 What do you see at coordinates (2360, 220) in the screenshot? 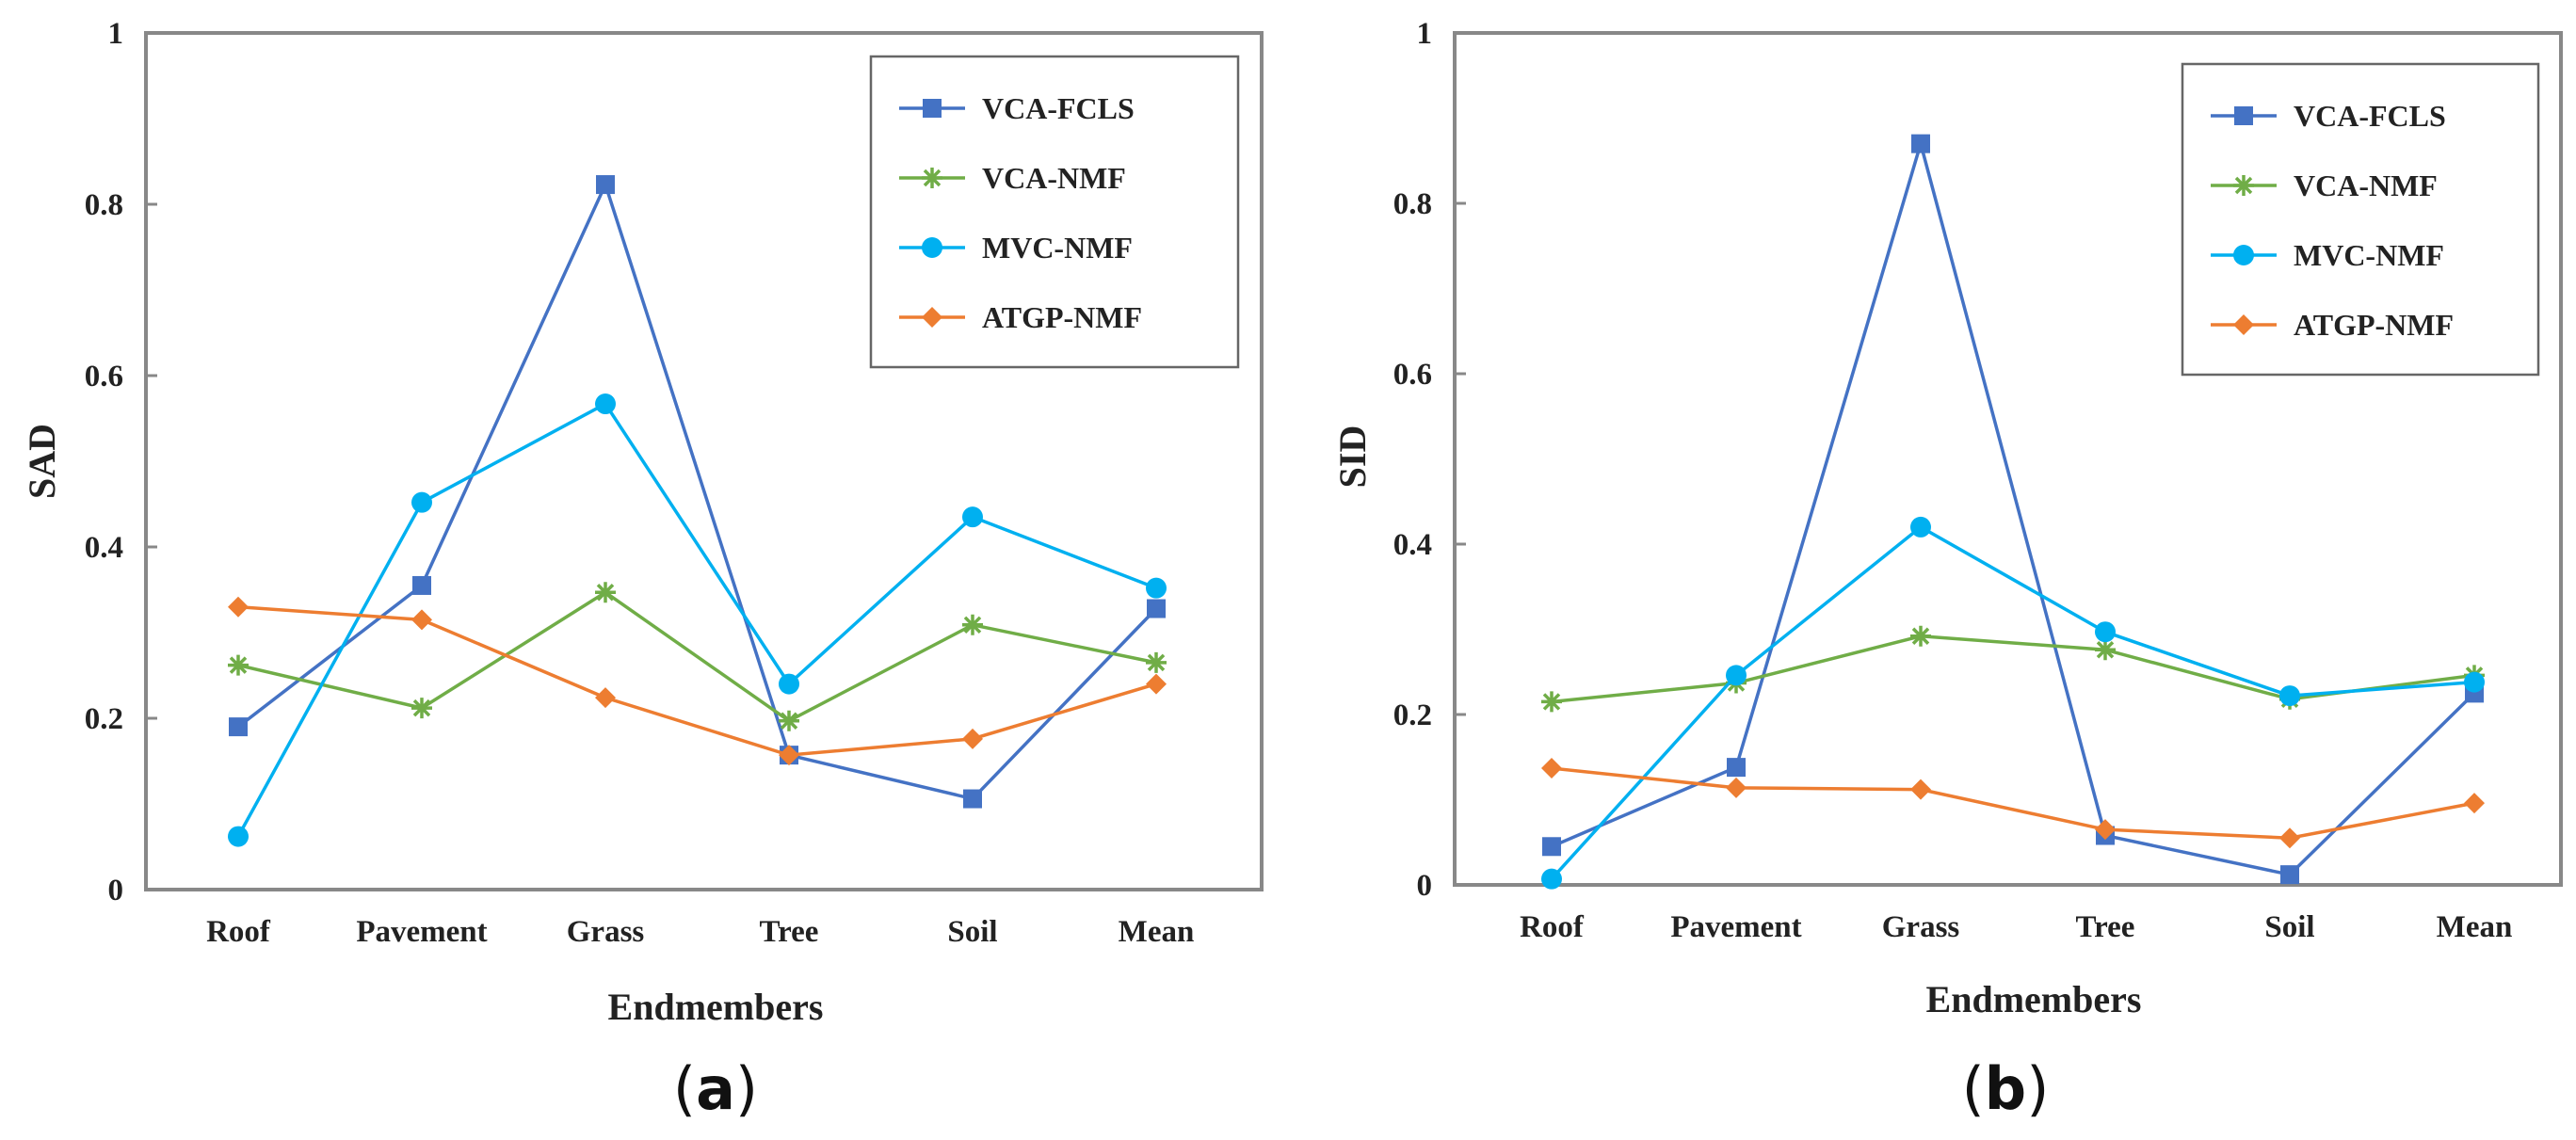
I see `legend: VCA-FCLS VCA-NMF MVC-NMF ATGP-NMF` at bounding box center [2360, 220].